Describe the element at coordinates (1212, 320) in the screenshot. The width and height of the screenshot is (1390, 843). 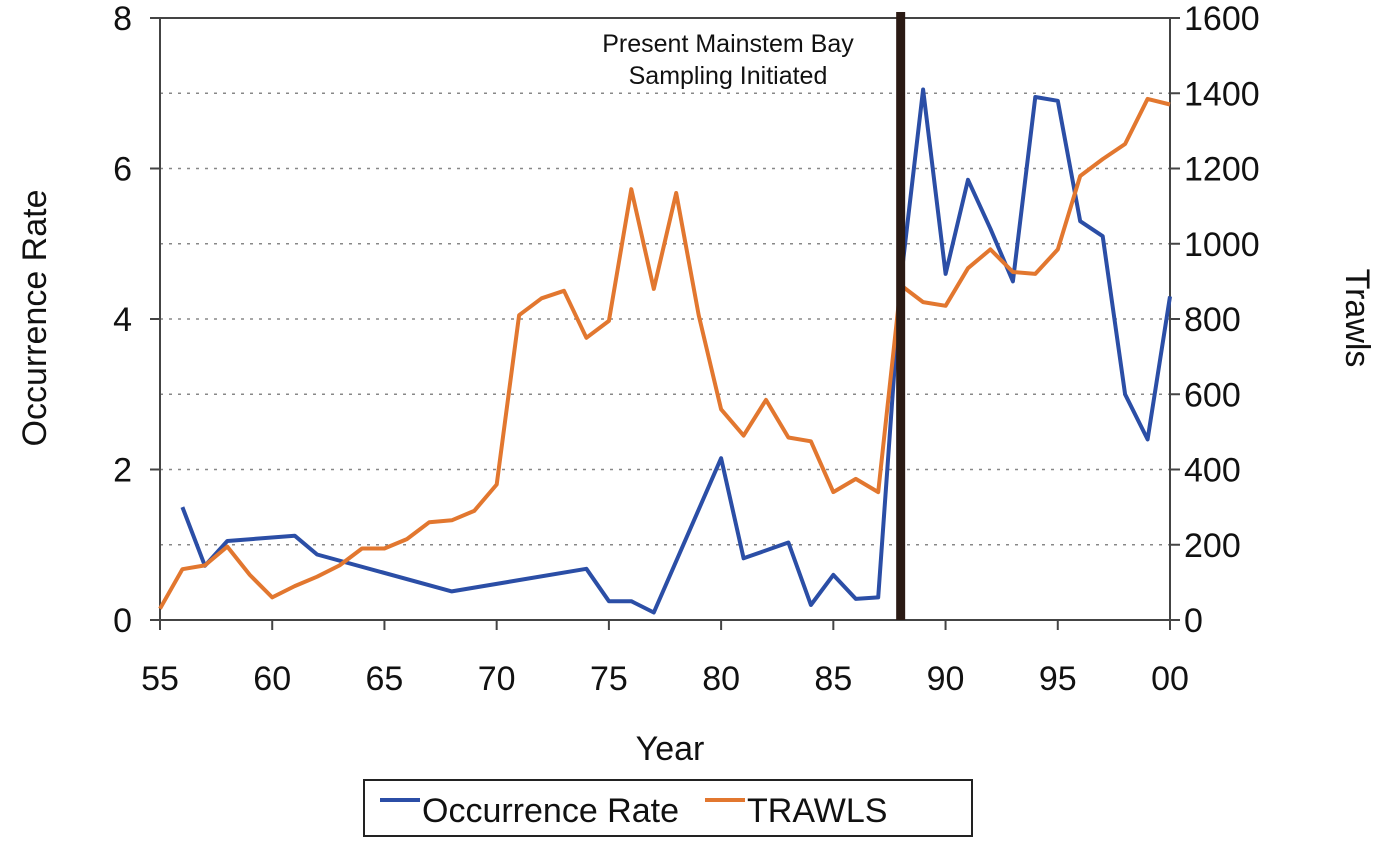
I see `y2-tick-label: 800` at that location.